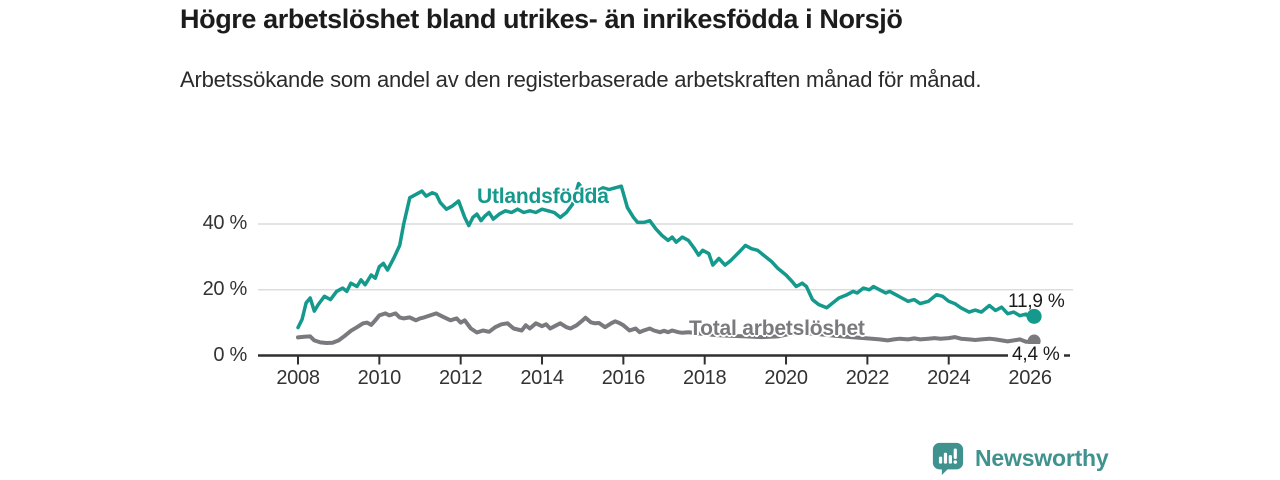 The height and width of the screenshot is (480, 1280). What do you see at coordinates (777, 328) in the screenshot?
I see `series-label-total-arbetsloshet: Total arbetslöshet` at bounding box center [777, 328].